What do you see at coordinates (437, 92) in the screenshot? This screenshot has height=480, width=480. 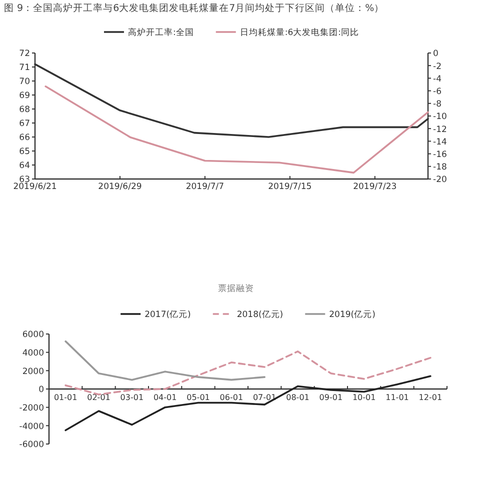 I see `y2-tick-label: -6` at bounding box center [437, 92].